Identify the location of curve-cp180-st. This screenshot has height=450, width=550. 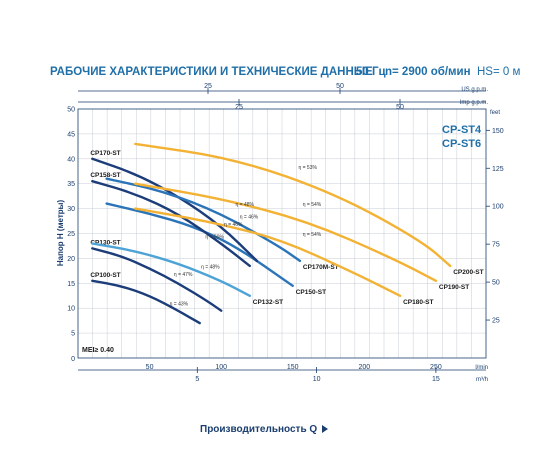
(268, 252).